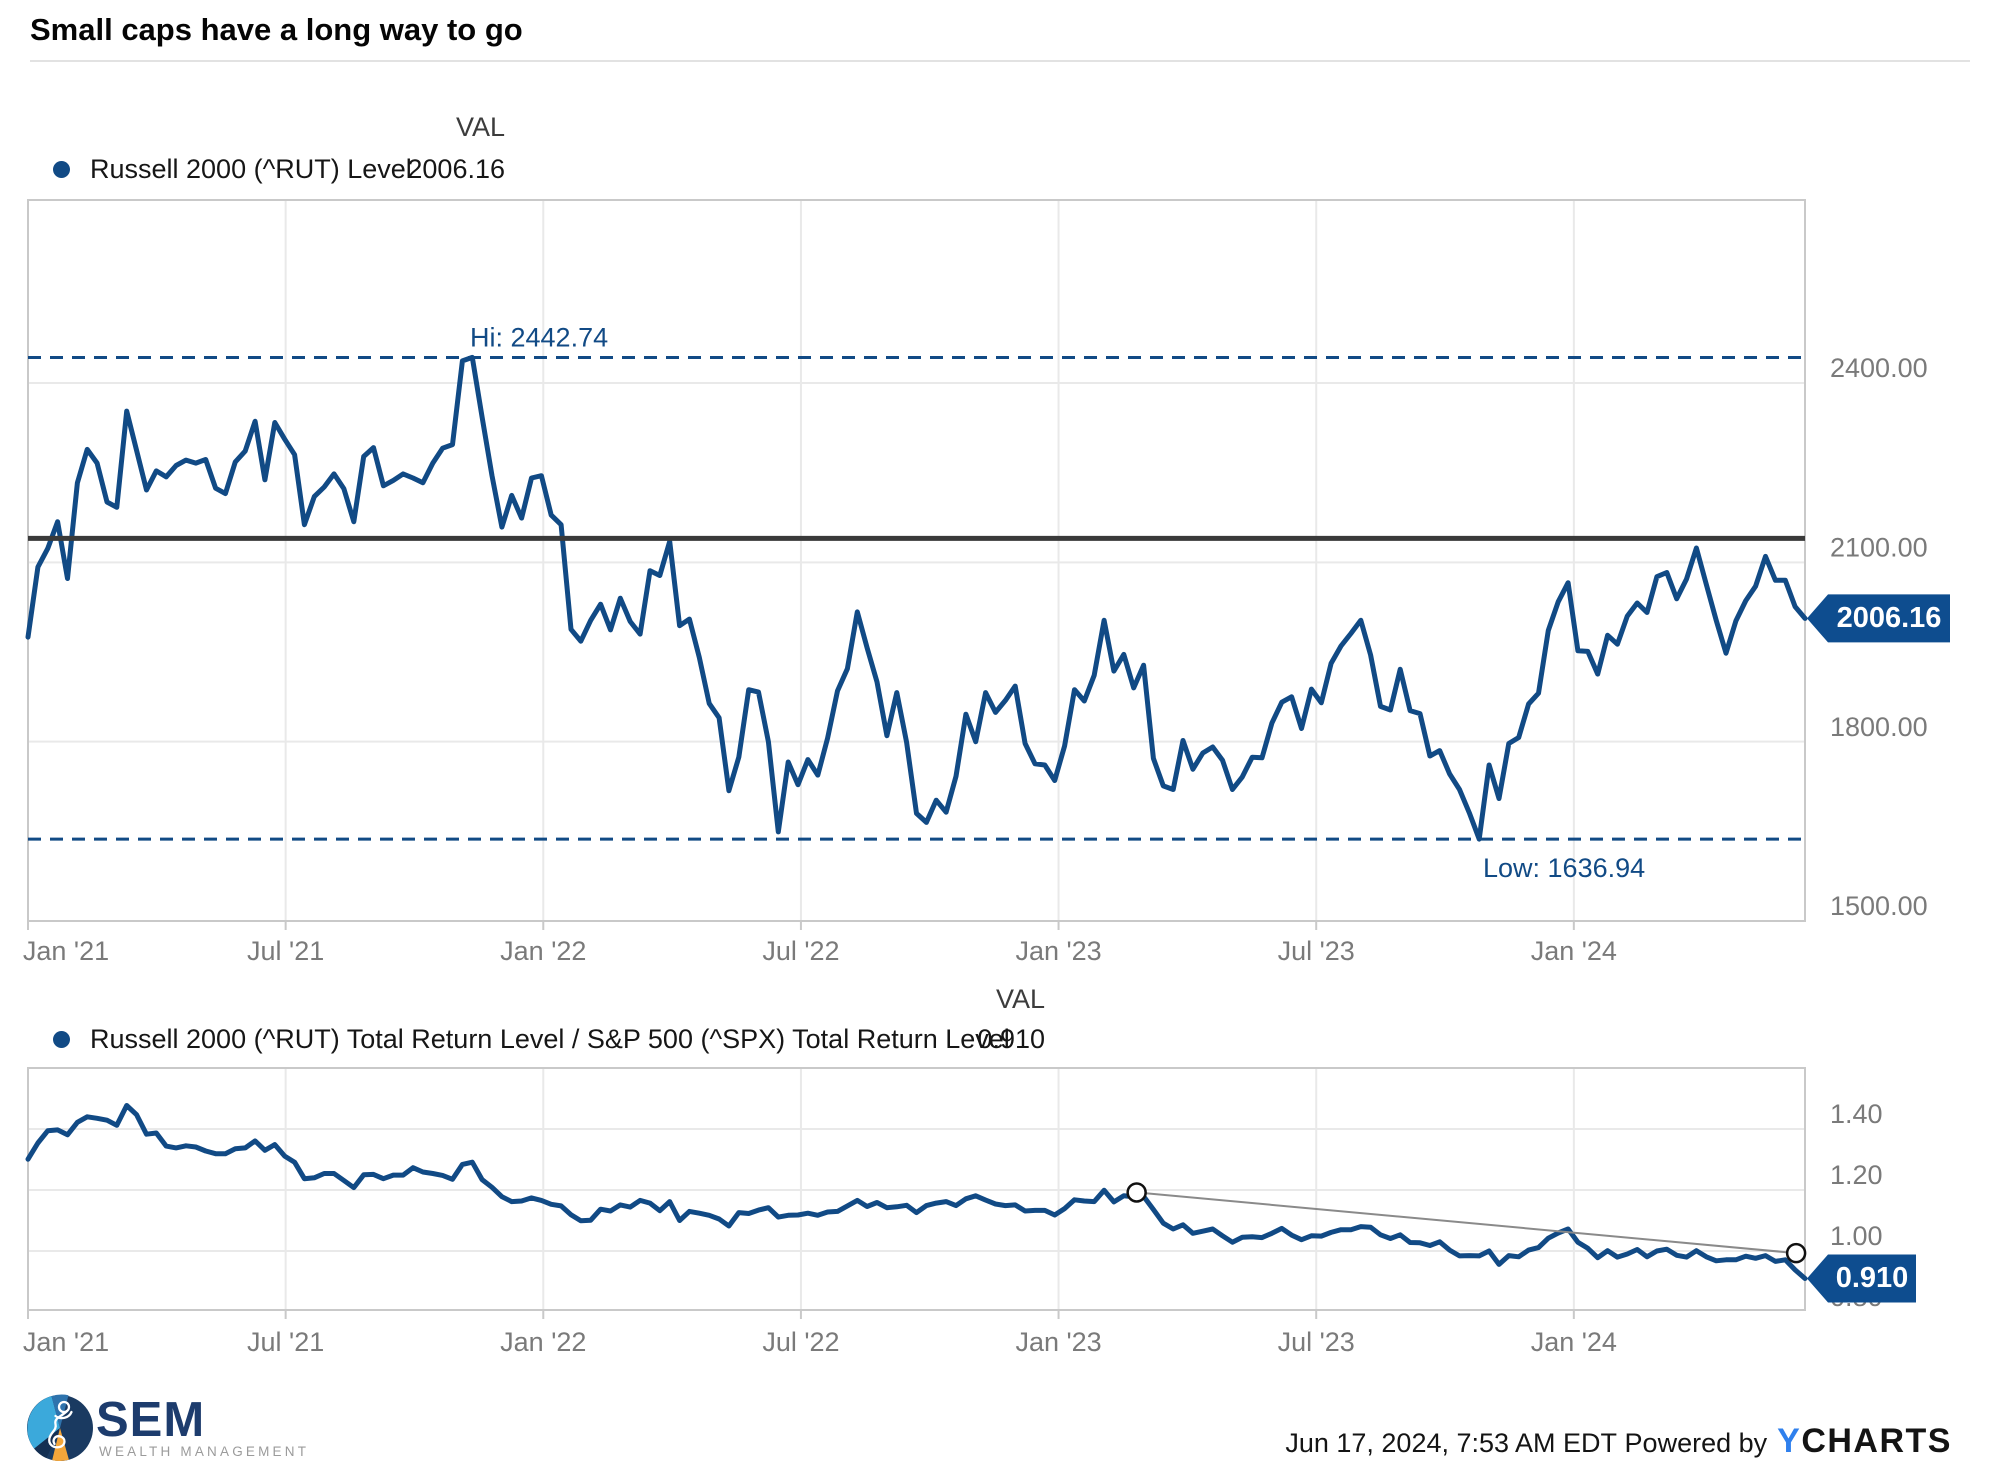 The image size is (2000, 1474). I want to click on plot-border, so click(916, 1189).